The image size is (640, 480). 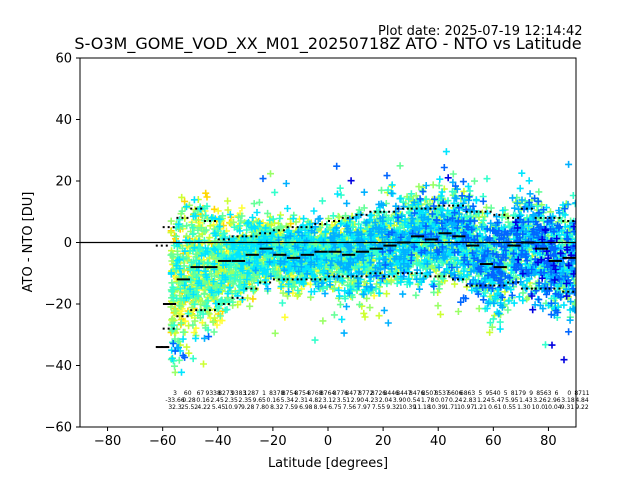 What do you see at coordinates (213, 393) in the screenshot?
I see `bin-annotation: 9338` at bounding box center [213, 393].